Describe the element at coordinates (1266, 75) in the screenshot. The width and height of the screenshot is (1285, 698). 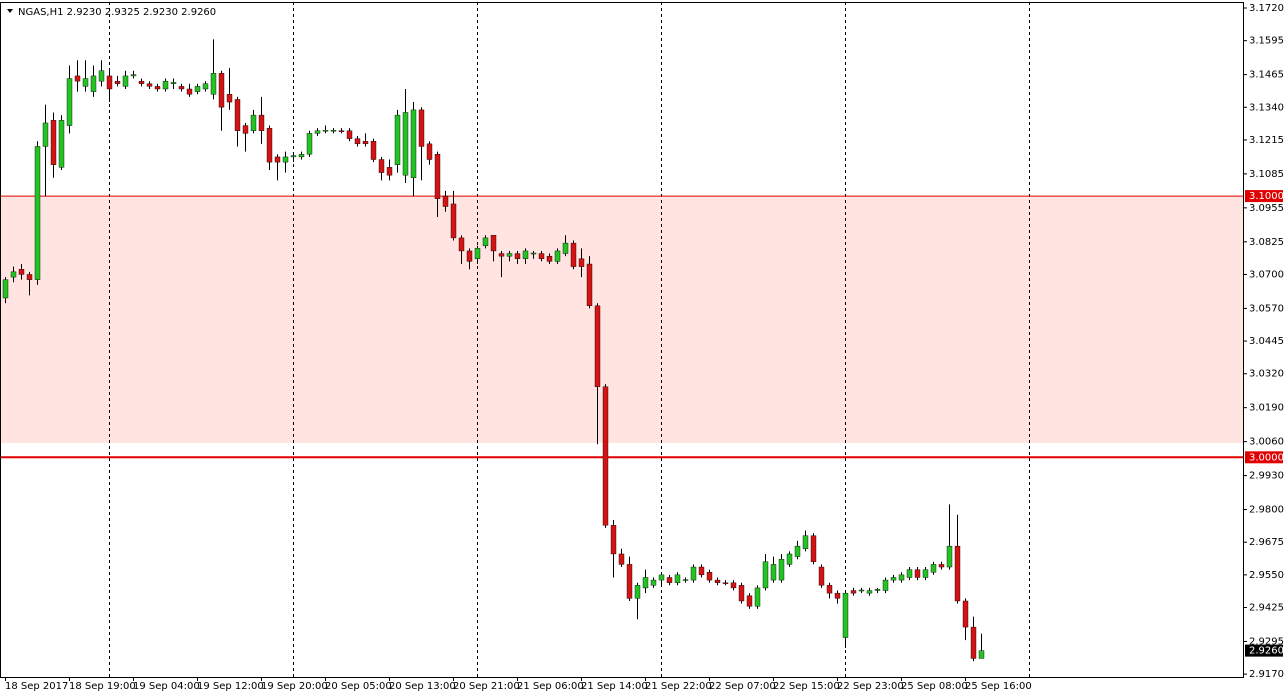
I see `y-tick-label: 3.1465` at that location.